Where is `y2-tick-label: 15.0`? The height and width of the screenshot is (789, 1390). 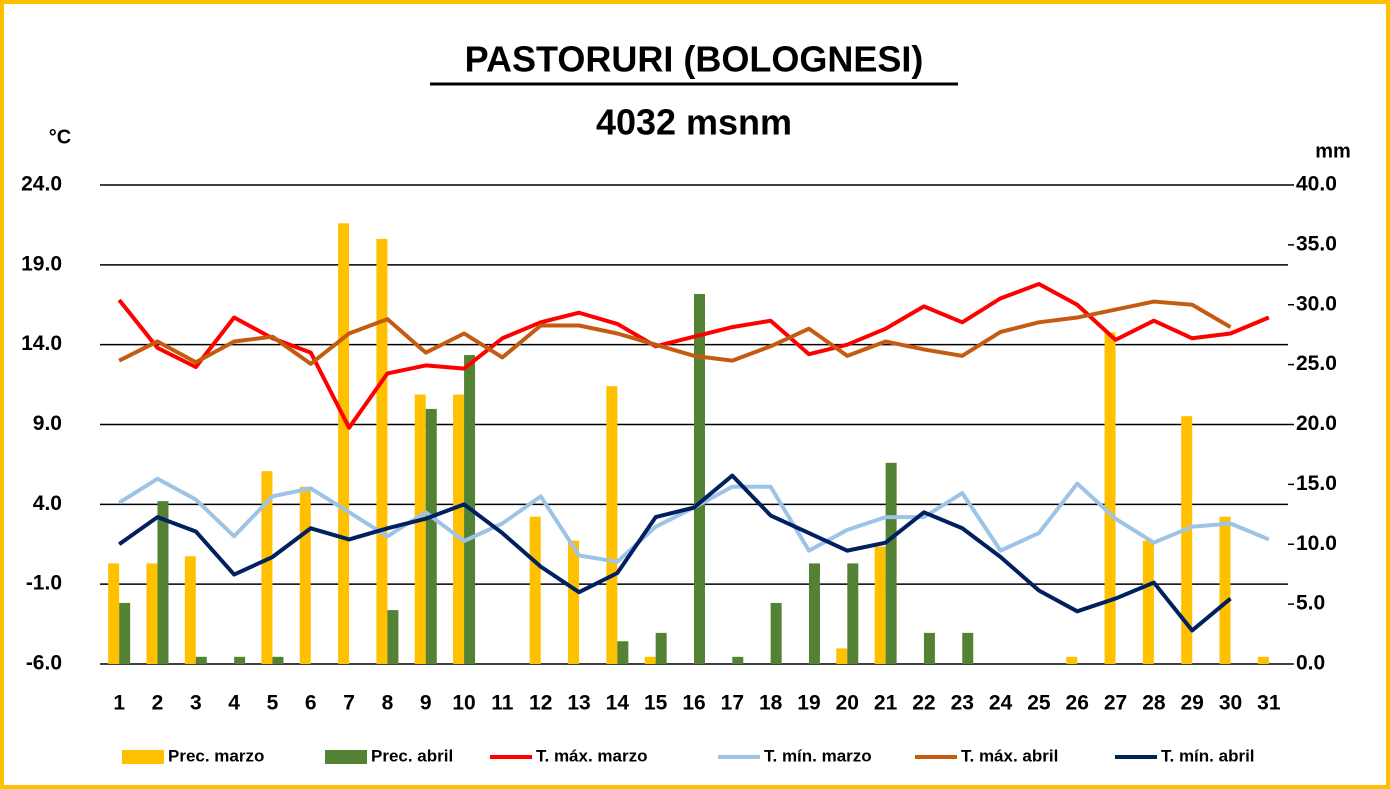
y2-tick-label: 15.0 is located at coordinates (1316, 483).